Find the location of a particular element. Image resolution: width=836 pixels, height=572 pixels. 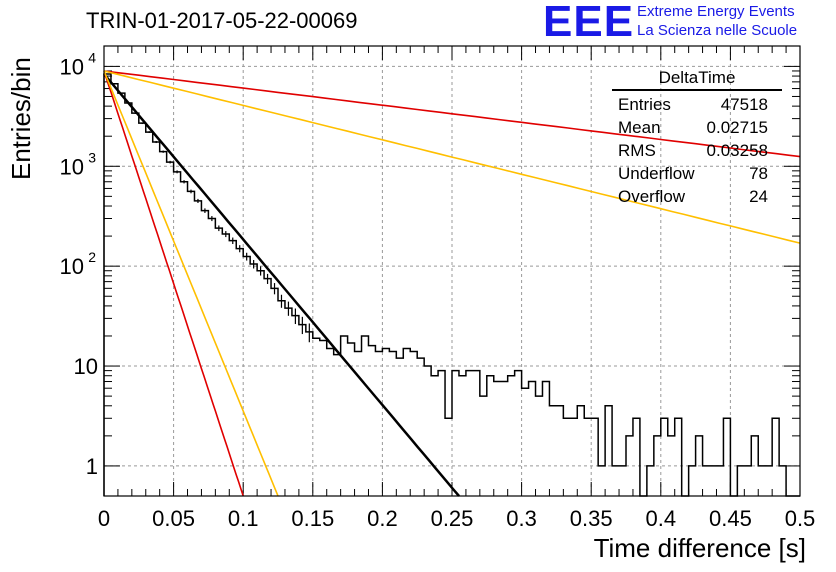

stats-label: Mean is located at coordinates (639, 127).